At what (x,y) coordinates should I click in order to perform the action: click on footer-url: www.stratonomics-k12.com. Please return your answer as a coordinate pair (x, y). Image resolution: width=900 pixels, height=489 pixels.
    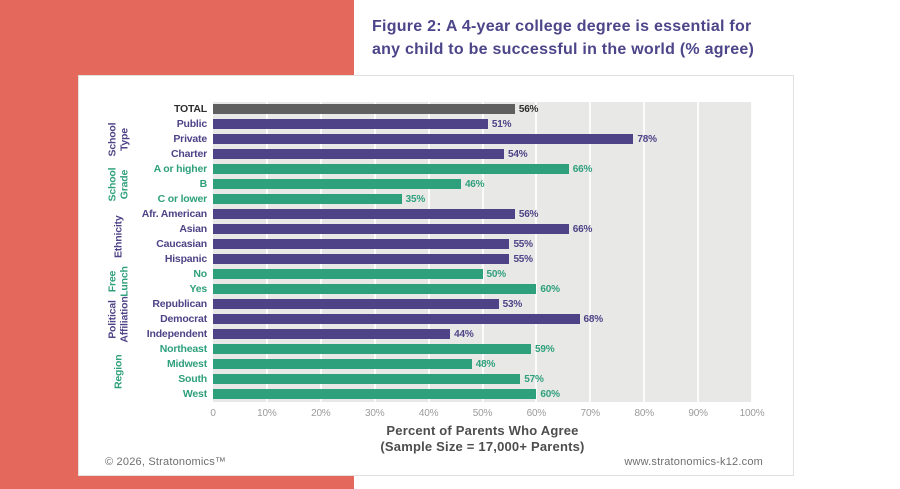
    Looking at the image, I should click on (693, 462).